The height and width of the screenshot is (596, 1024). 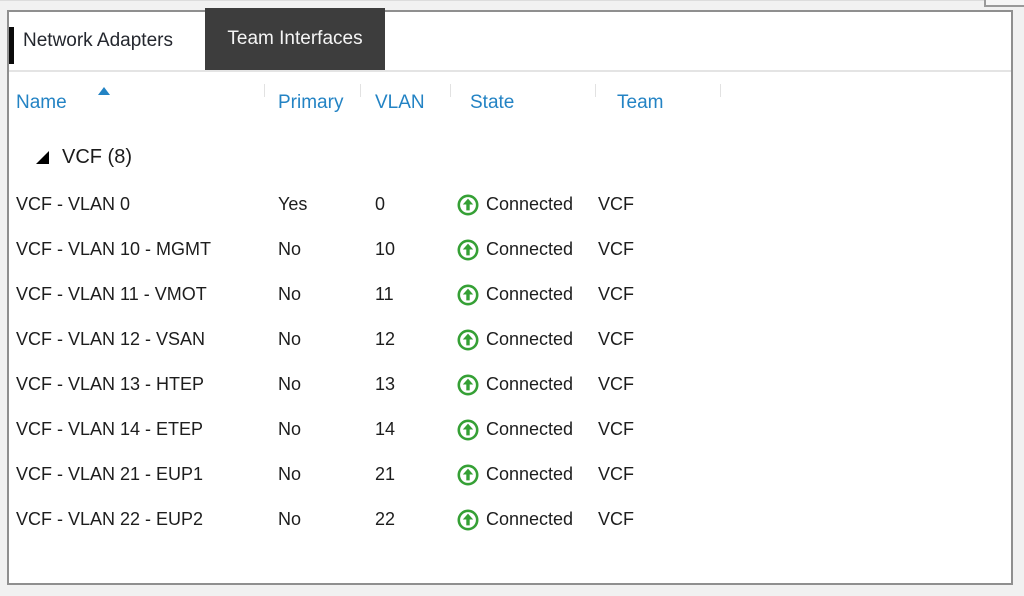 I want to click on cell-vlan: 13, so click(x=385, y=384).